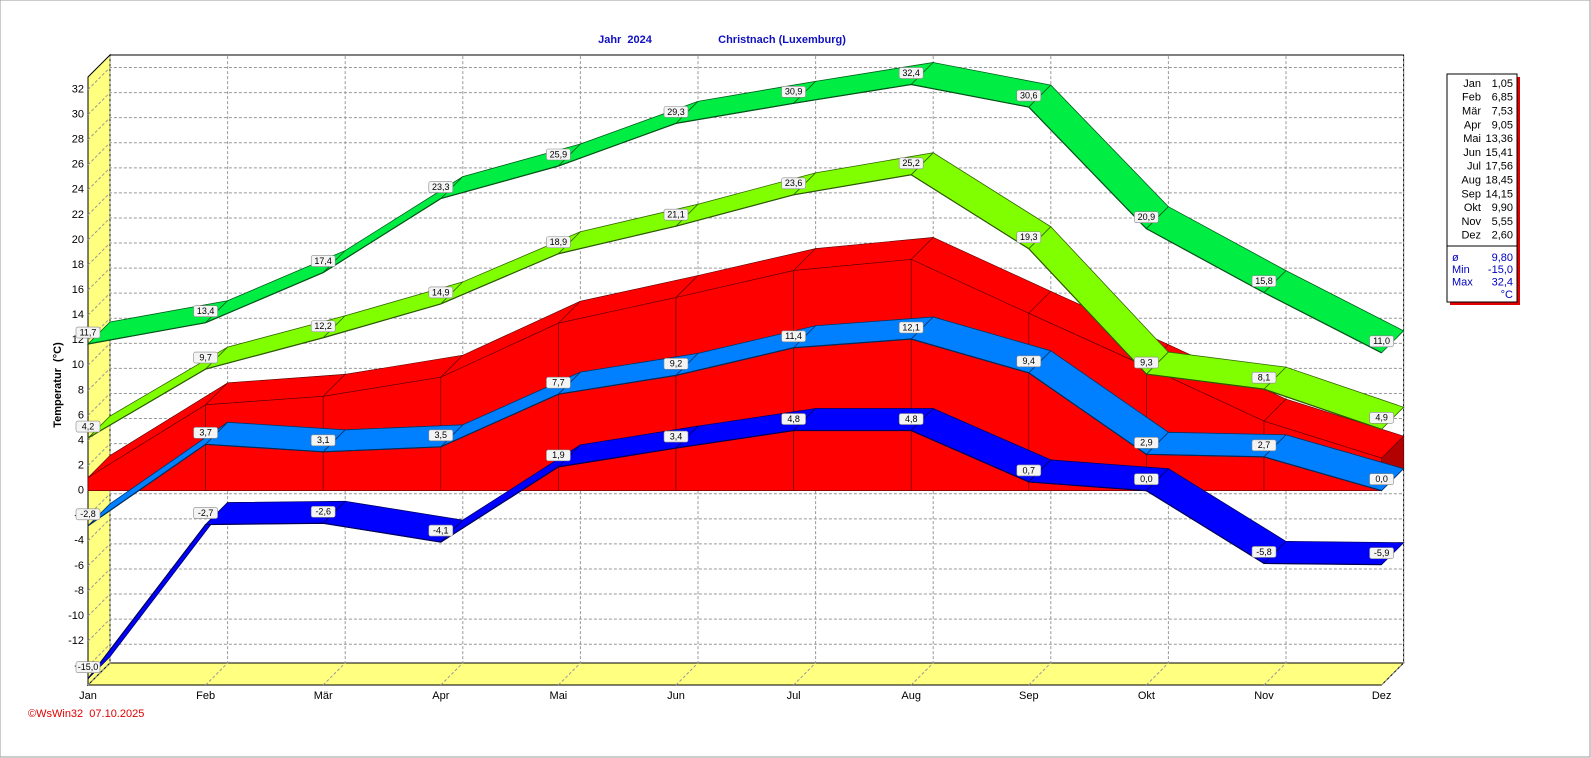 The width and height of the screenshot is (1591, 758). I want to click on data-label-text: -2,7, so click(206, 513).